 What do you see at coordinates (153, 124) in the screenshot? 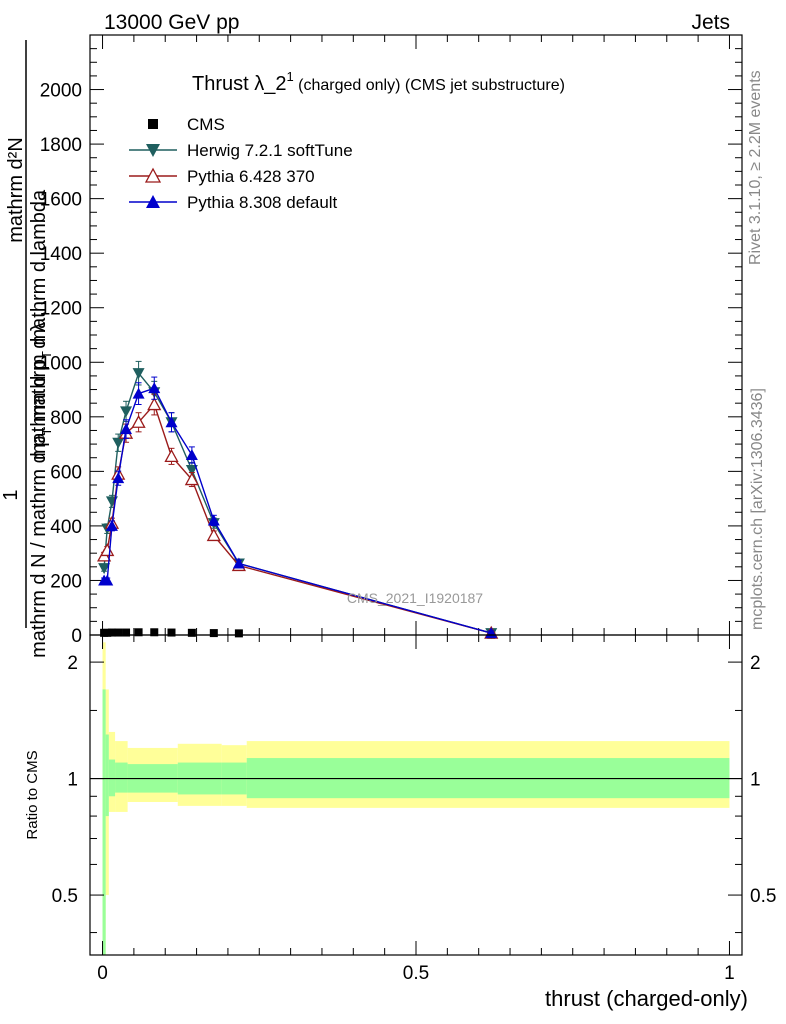
I see `legend-marker-cms` at bounding box center [153, 124].